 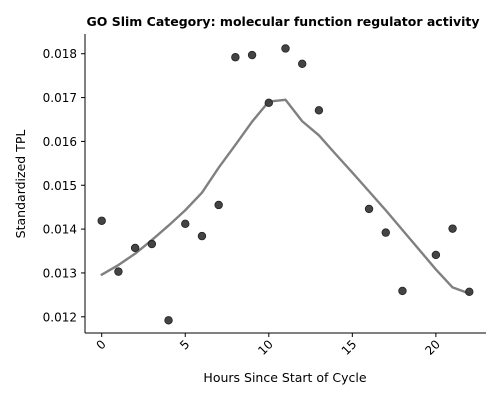 What do you see at coordinates (284, 377) in the screenshot?
I see `x-axis-label: Hours Since Start of Cycle` at bounding box center [284, 377].